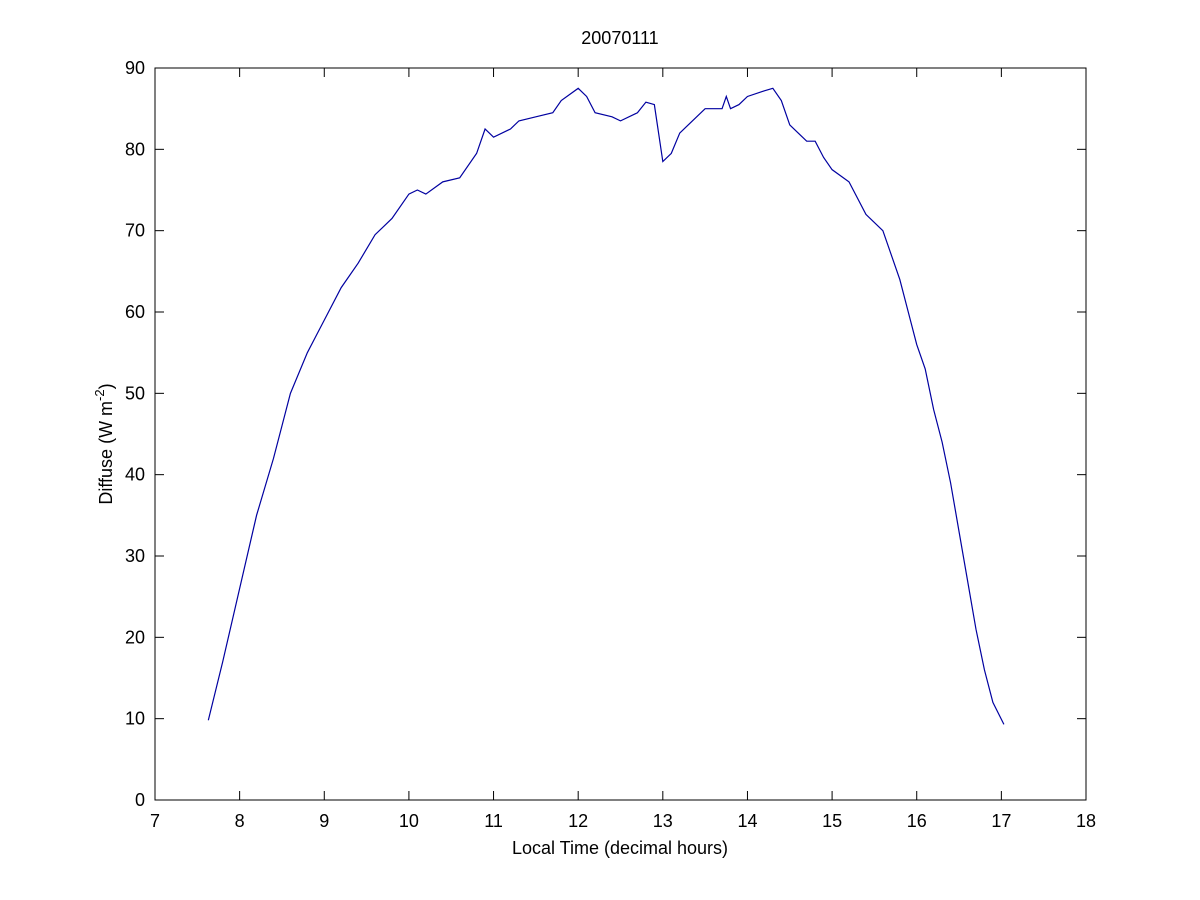 This screenshot has width=1200, height=900. I want to click on x-tick-label: 9, so click(324, 821).